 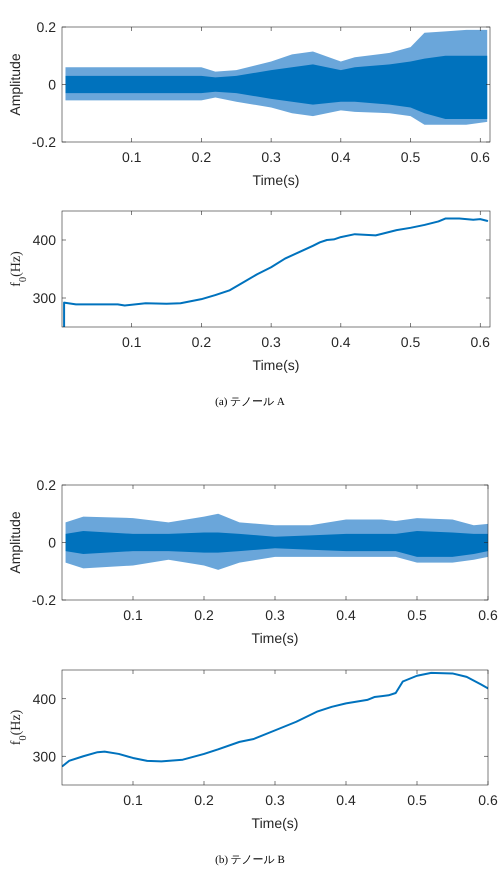 I want to click on text: (b) テノール B, so click(x=250, y=860).